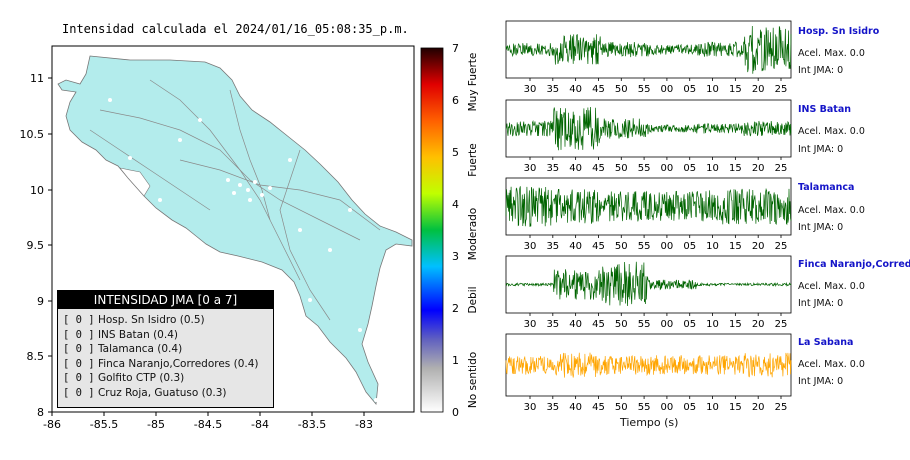 The height and width of the screenshot is (460, 910). What do you see at coordinates (826, 187) in the screenshot?
I see `station-name: Talamanca` at bounding box center [826, 187].